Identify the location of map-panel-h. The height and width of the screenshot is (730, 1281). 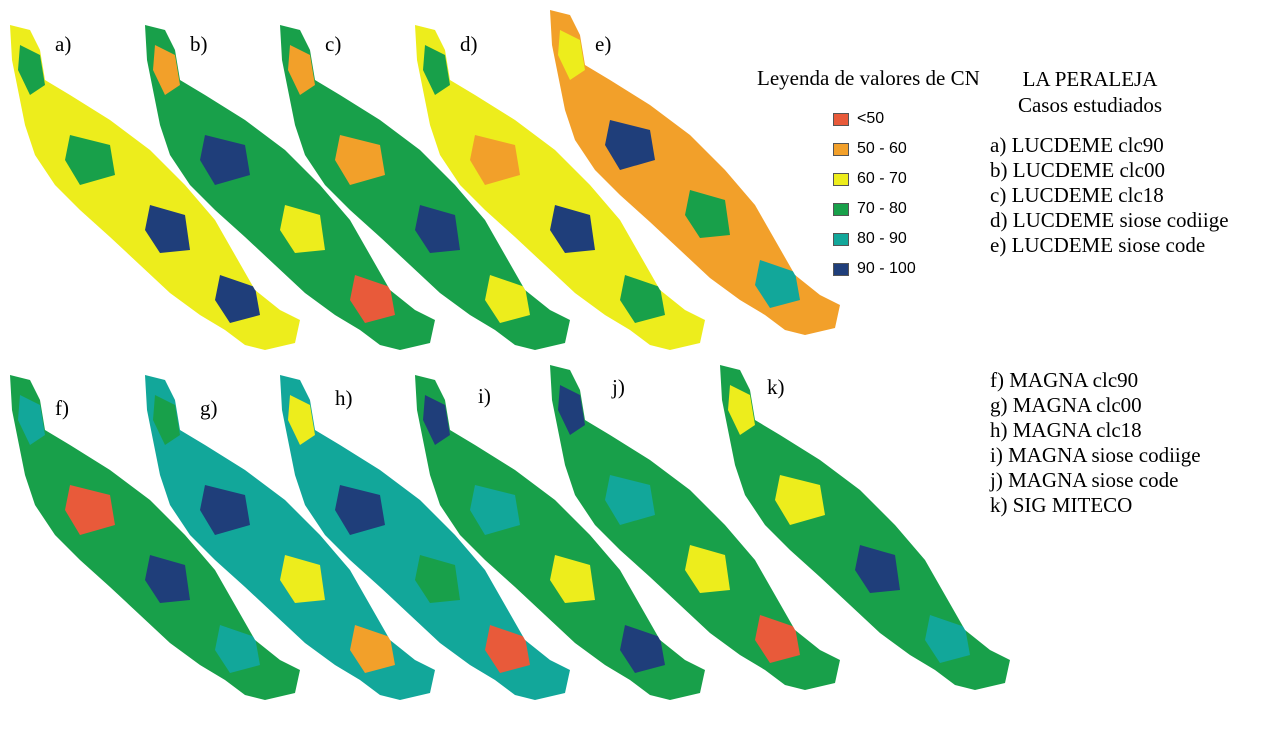
(425, 537).